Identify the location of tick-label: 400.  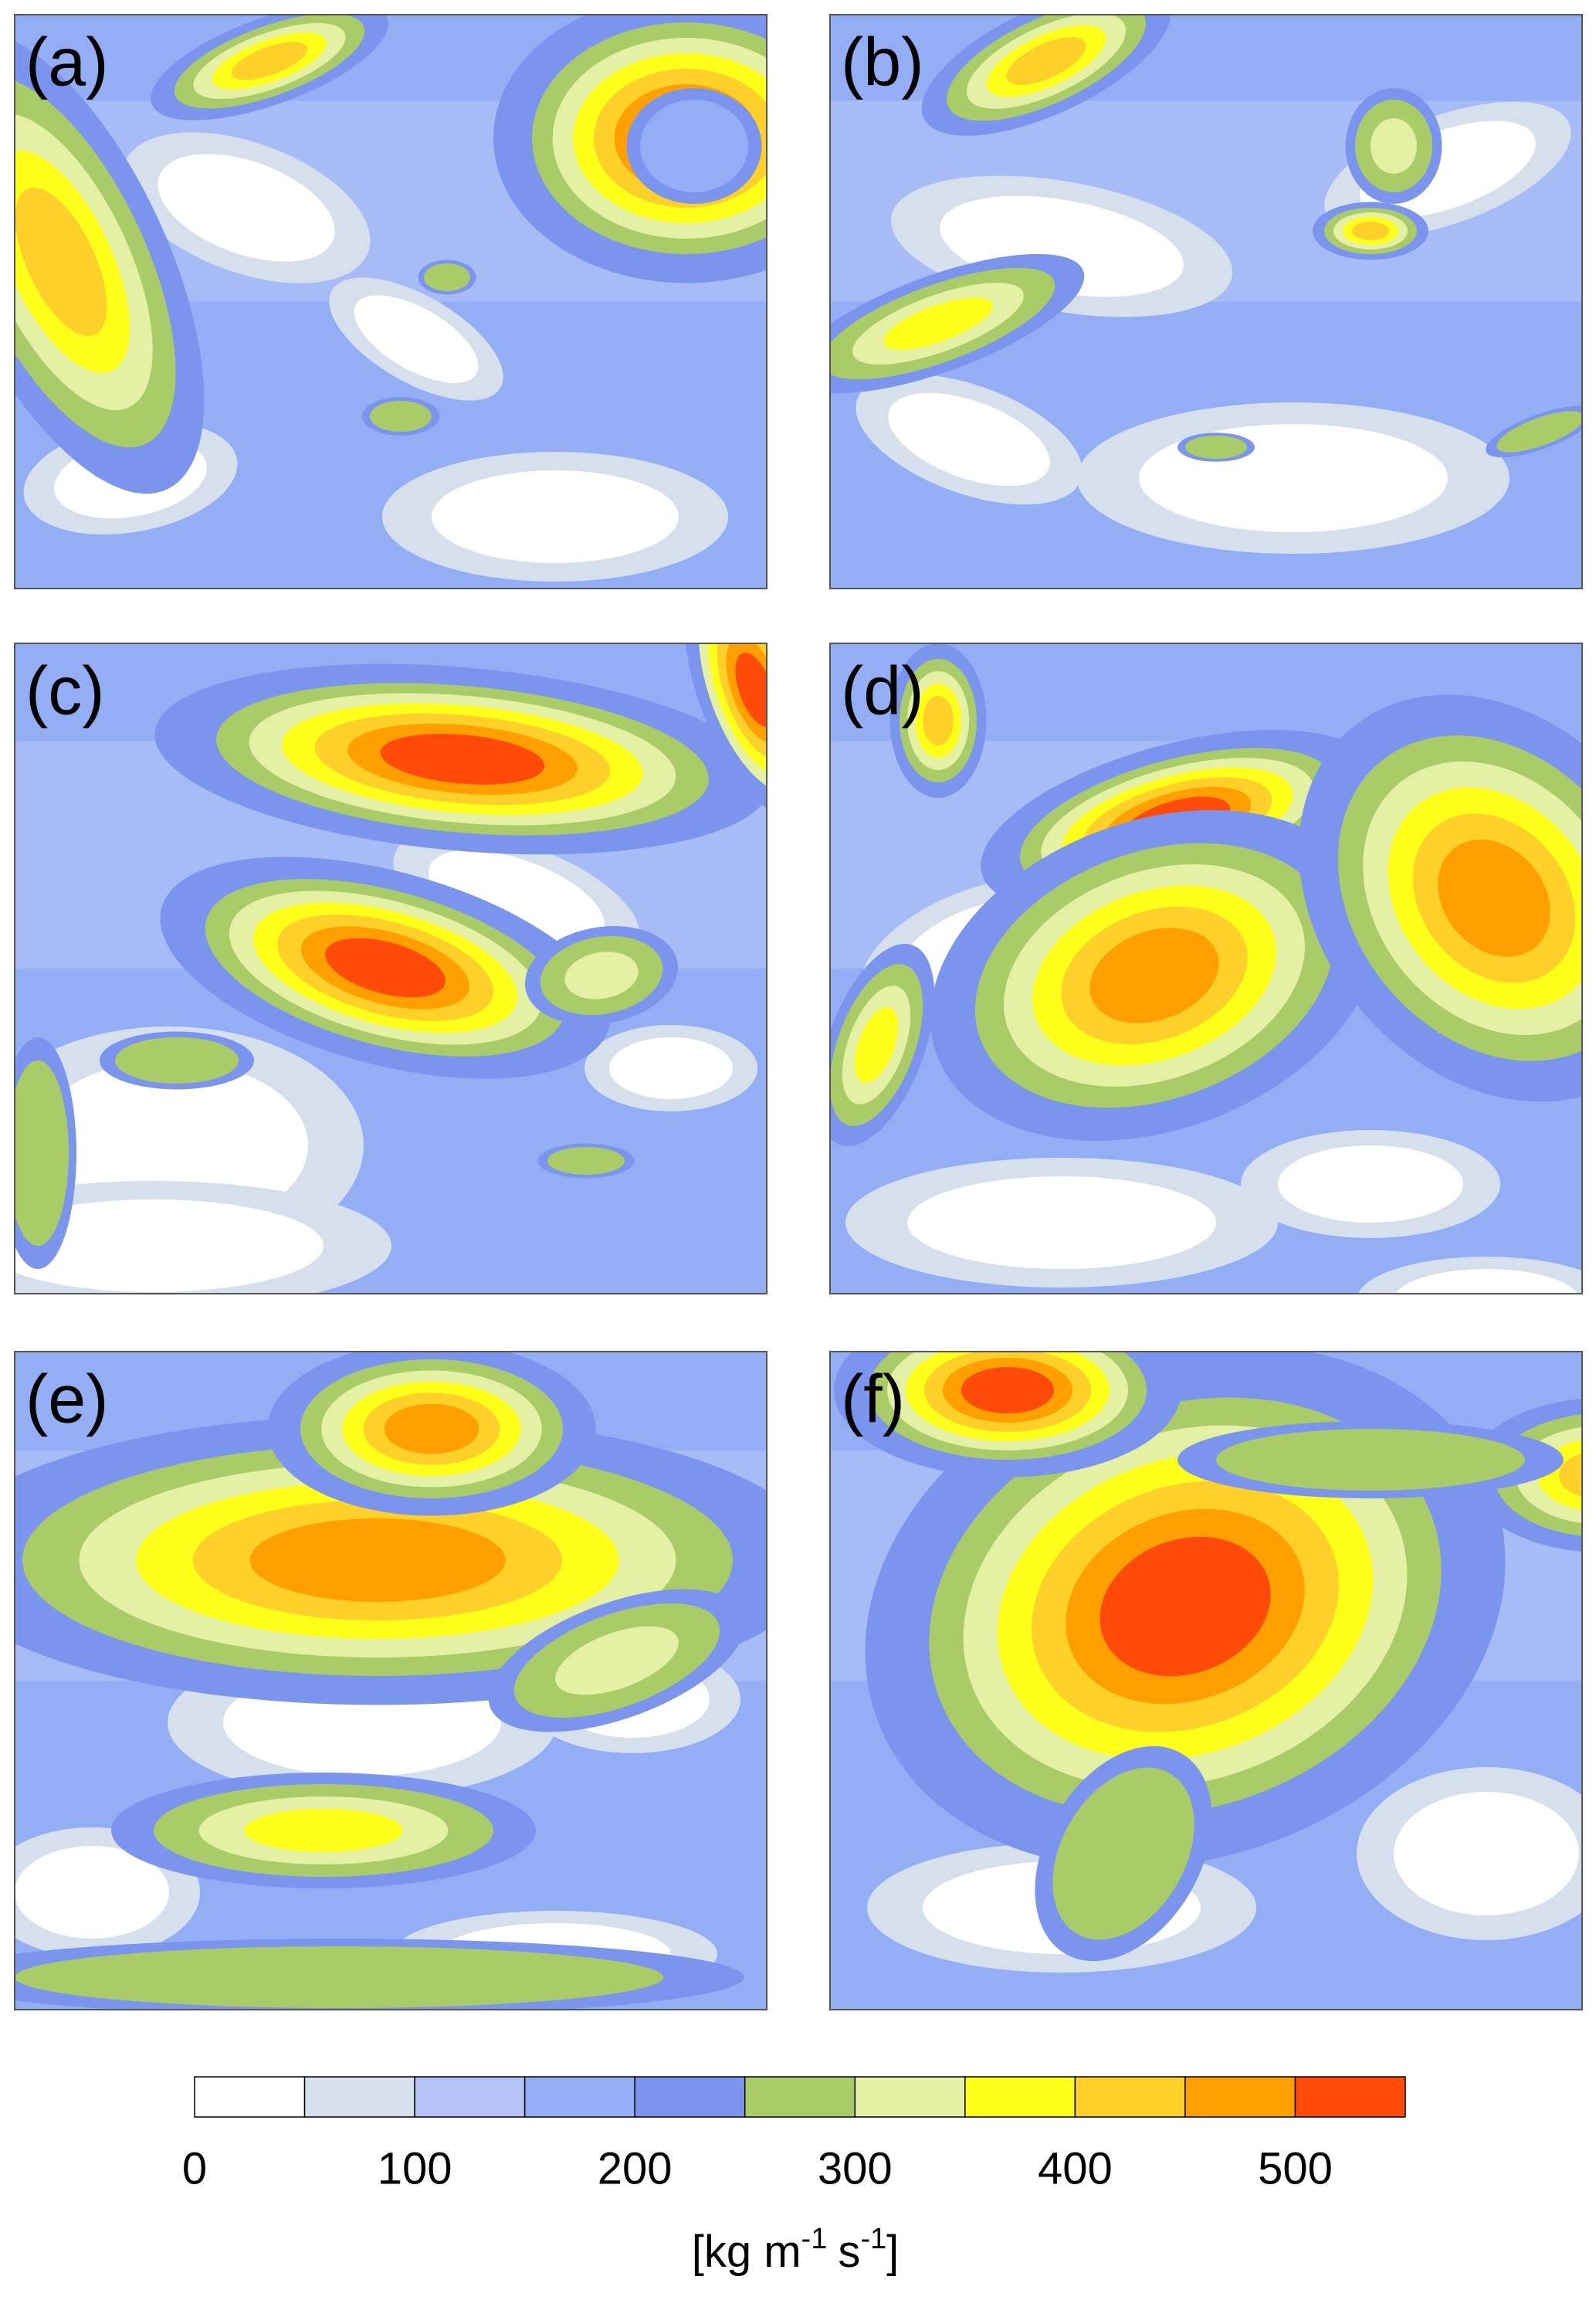
(1075, 2168).